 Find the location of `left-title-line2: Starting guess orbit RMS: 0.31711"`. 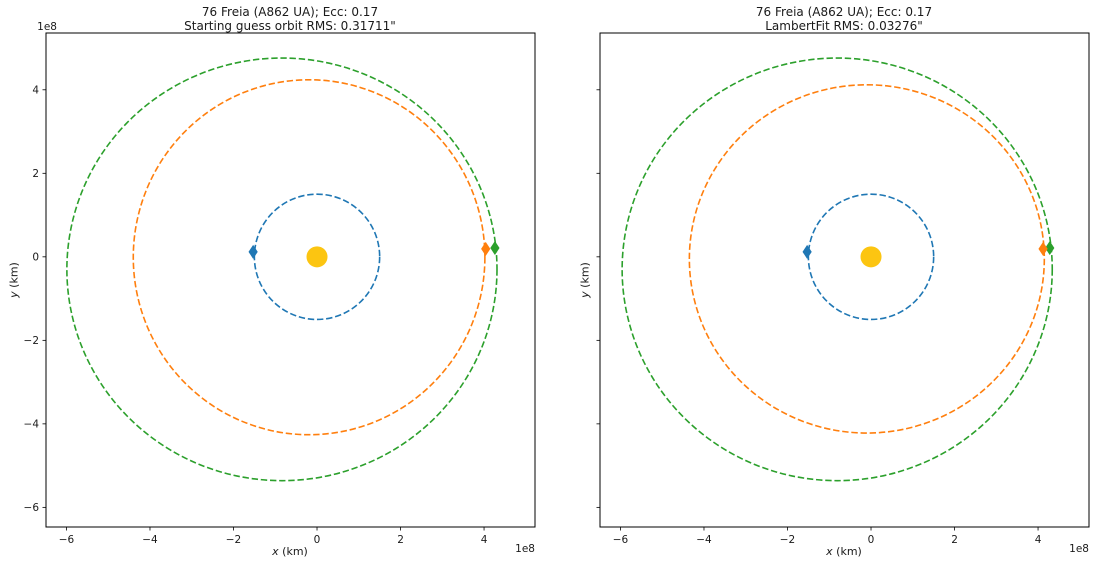

left-title-line2: Starting guess orbit RMS: 0.31711" is located at coordinates (290, 26).